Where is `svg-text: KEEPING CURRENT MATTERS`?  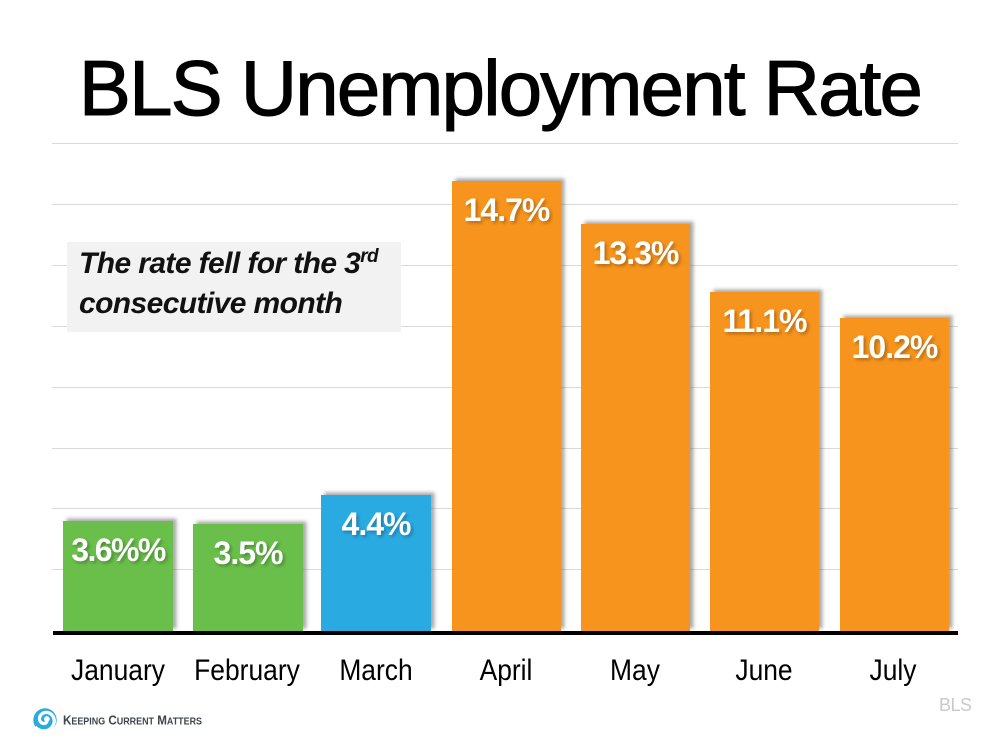 svg-text: KEEPING CURRENT MATTERS is located at coordinates (132, 720).